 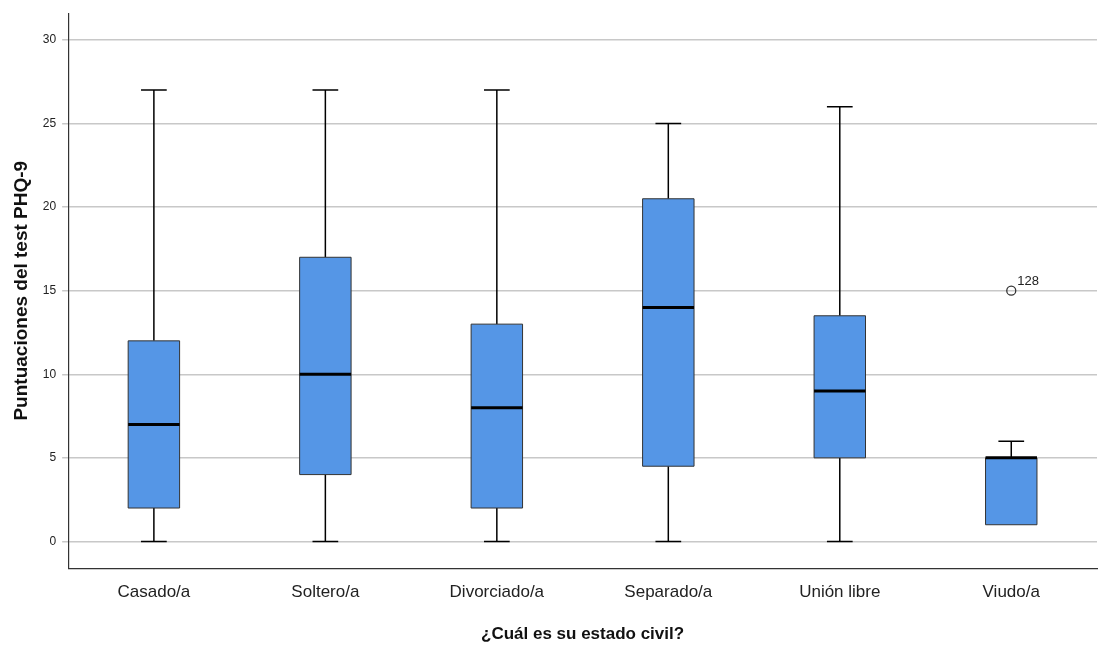 What do you see at coordinates (49, 206) in the screenshot?
I see `y-tick-label: 20` at bounding box center [49, 206].